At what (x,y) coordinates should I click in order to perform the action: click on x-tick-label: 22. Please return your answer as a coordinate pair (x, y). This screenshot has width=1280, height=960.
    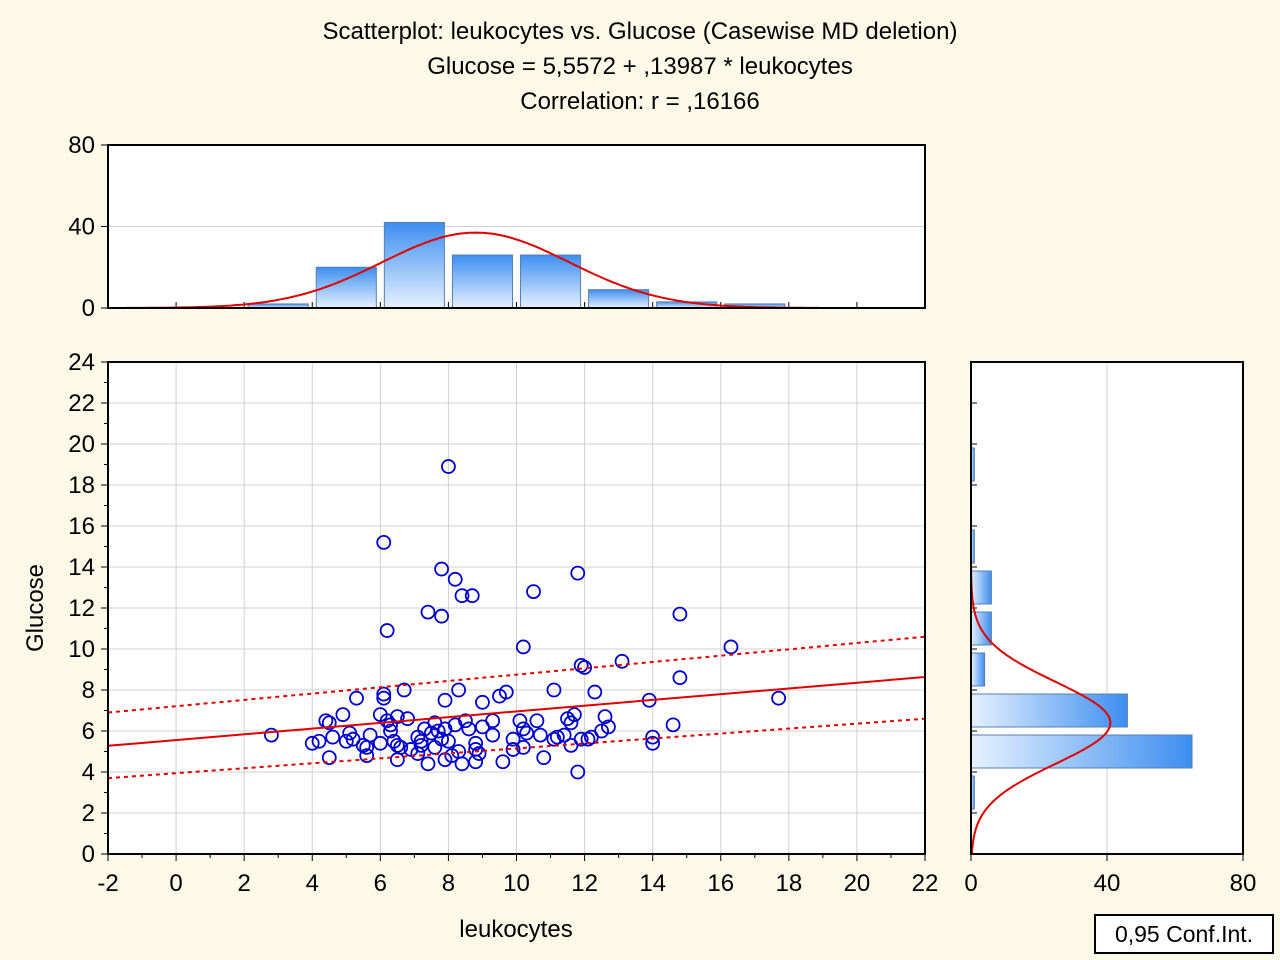
    Looking at the image, I should click on (925, 883).